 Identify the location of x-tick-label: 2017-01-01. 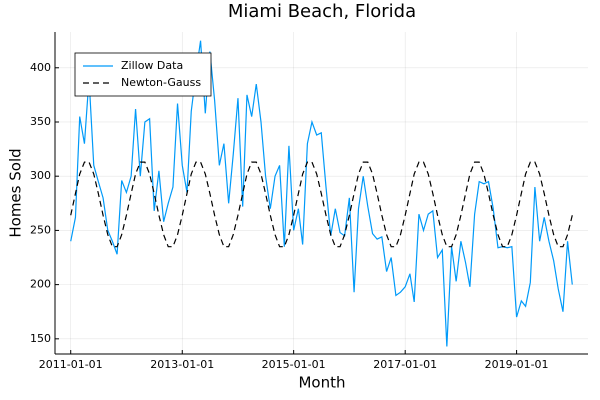
(405, 364).